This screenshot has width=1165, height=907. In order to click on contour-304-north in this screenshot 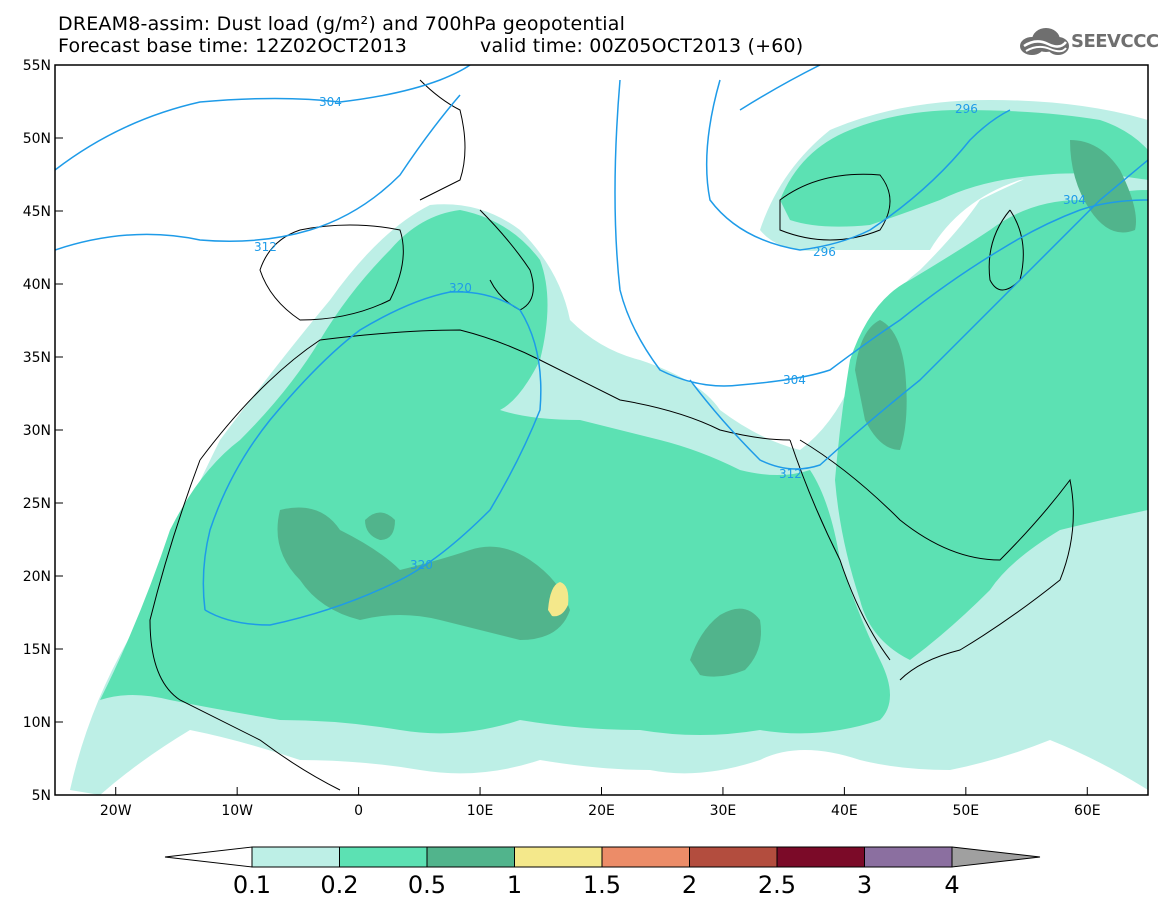, I will do `click(780, 88)`.